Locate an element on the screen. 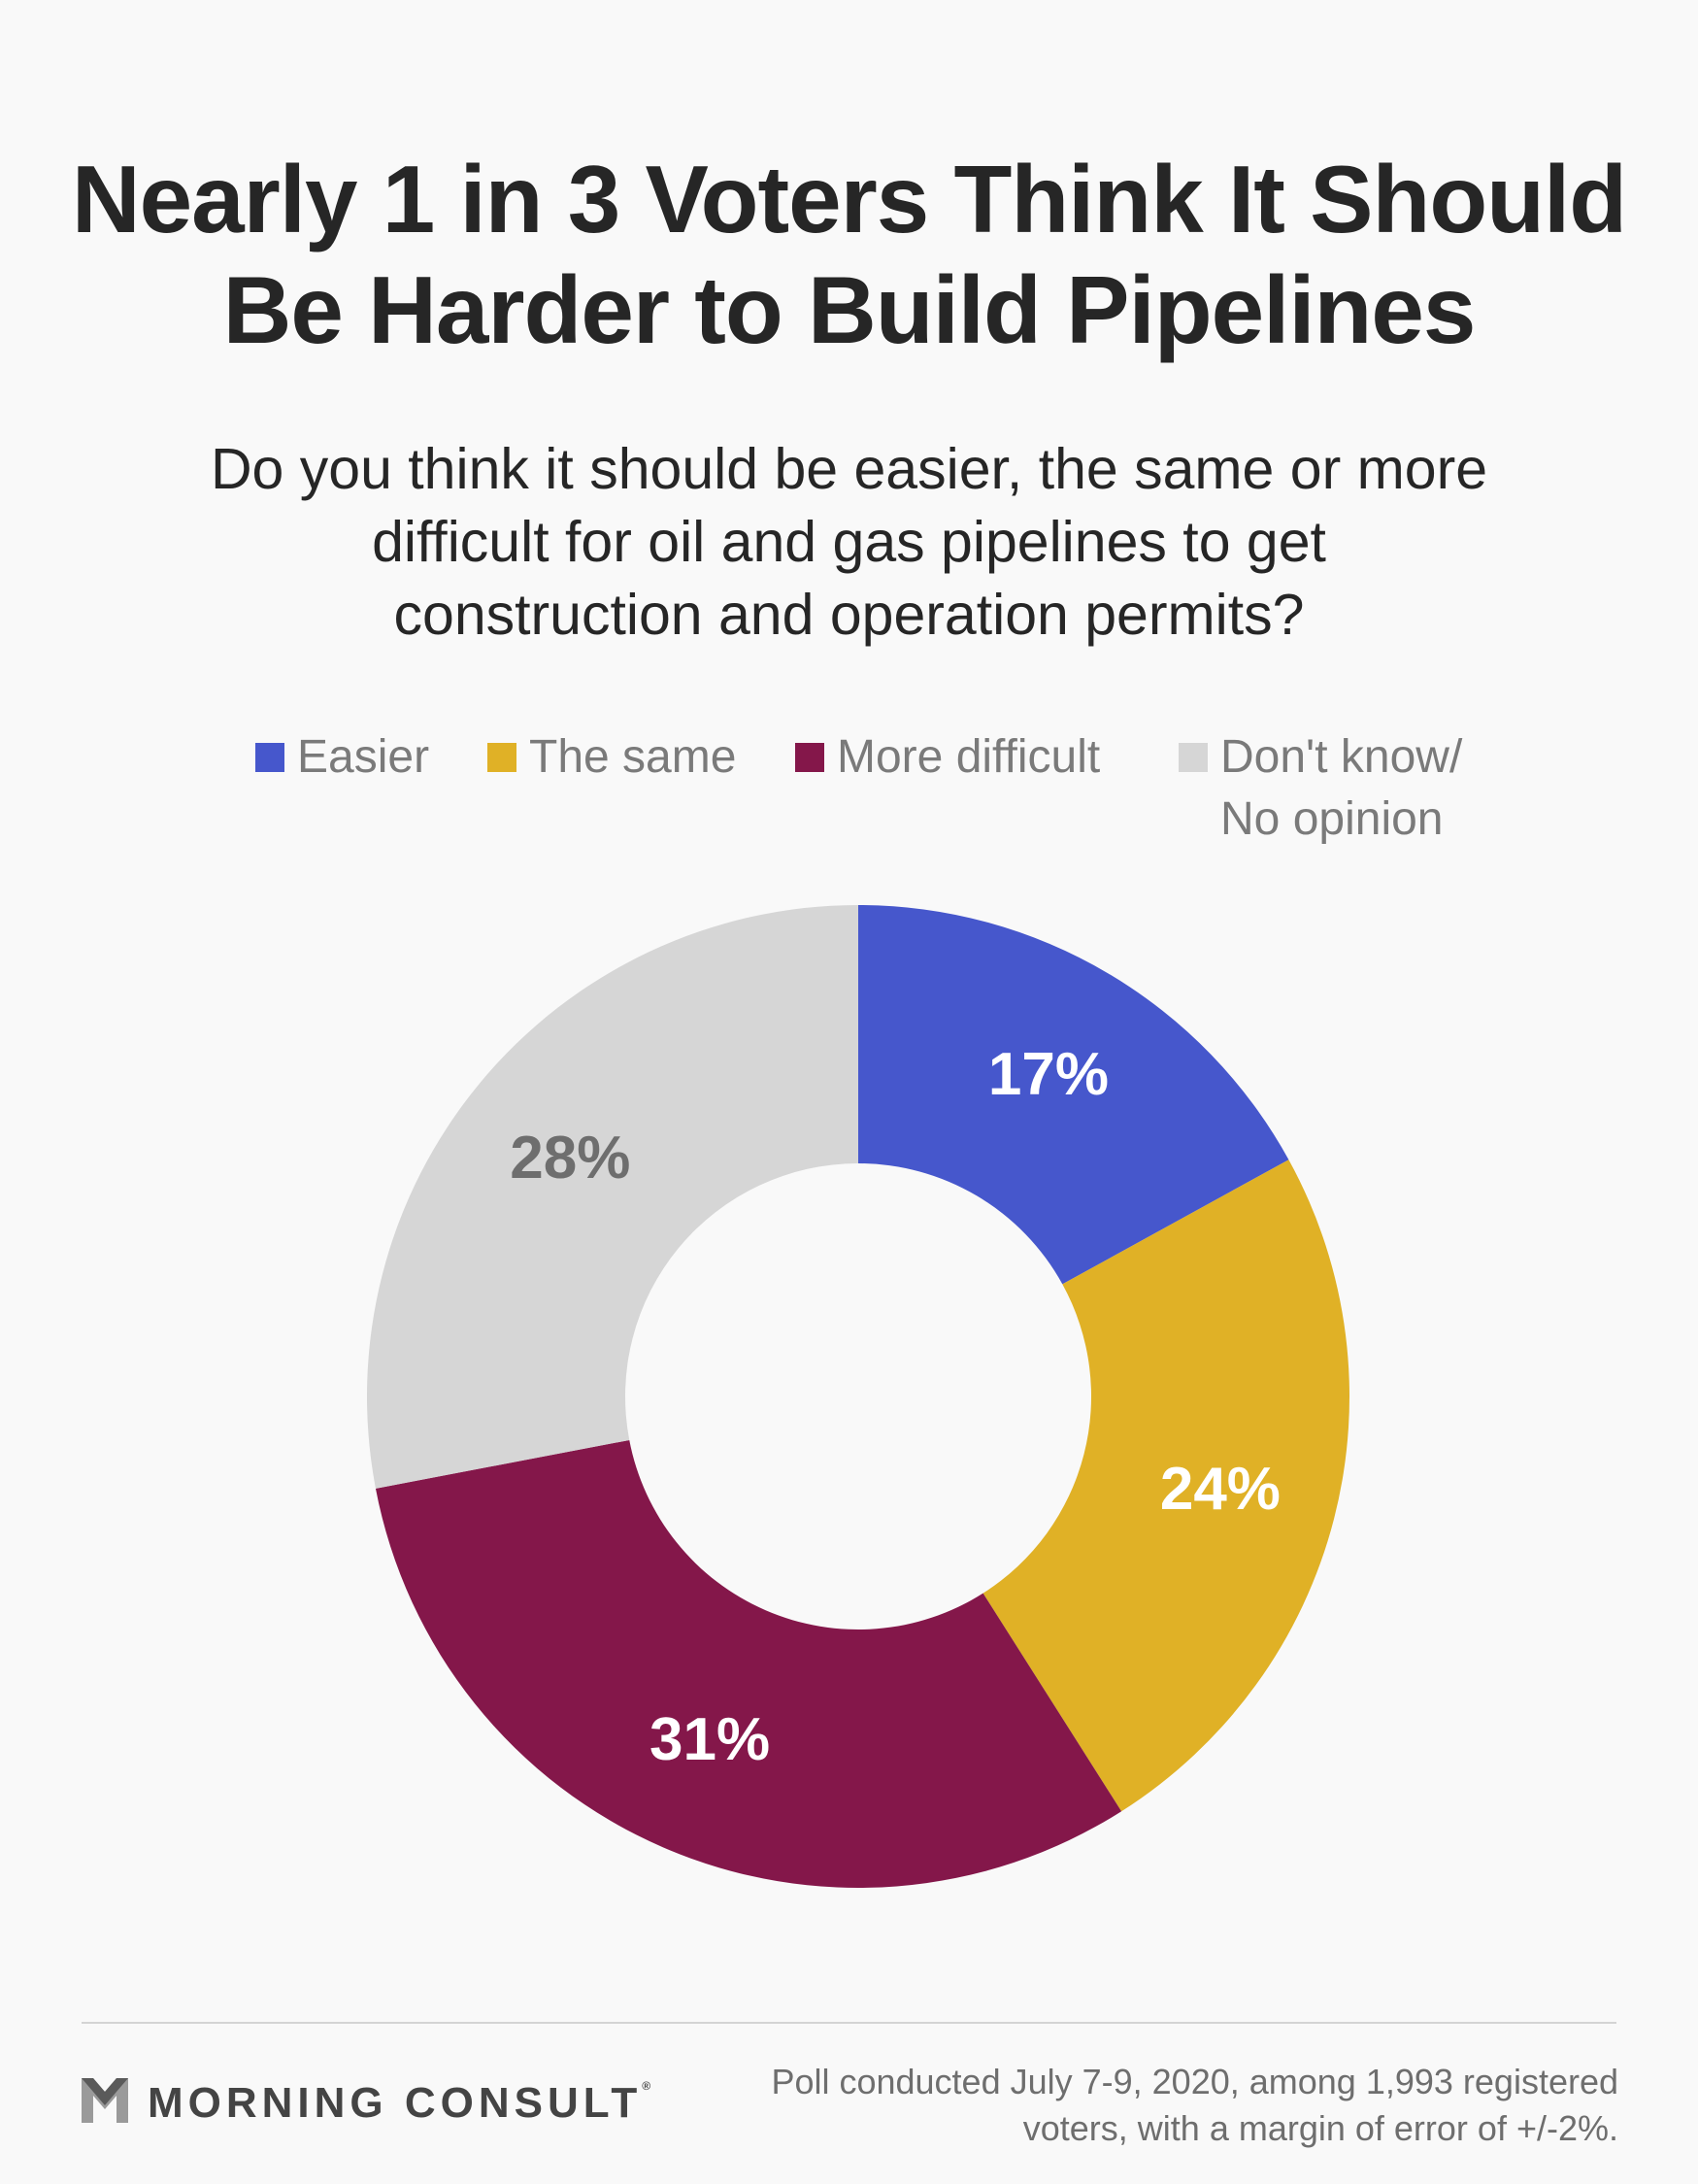 This screenshot has height=2184, width=1698. footer-divider is located at coordinates (849, 2023).